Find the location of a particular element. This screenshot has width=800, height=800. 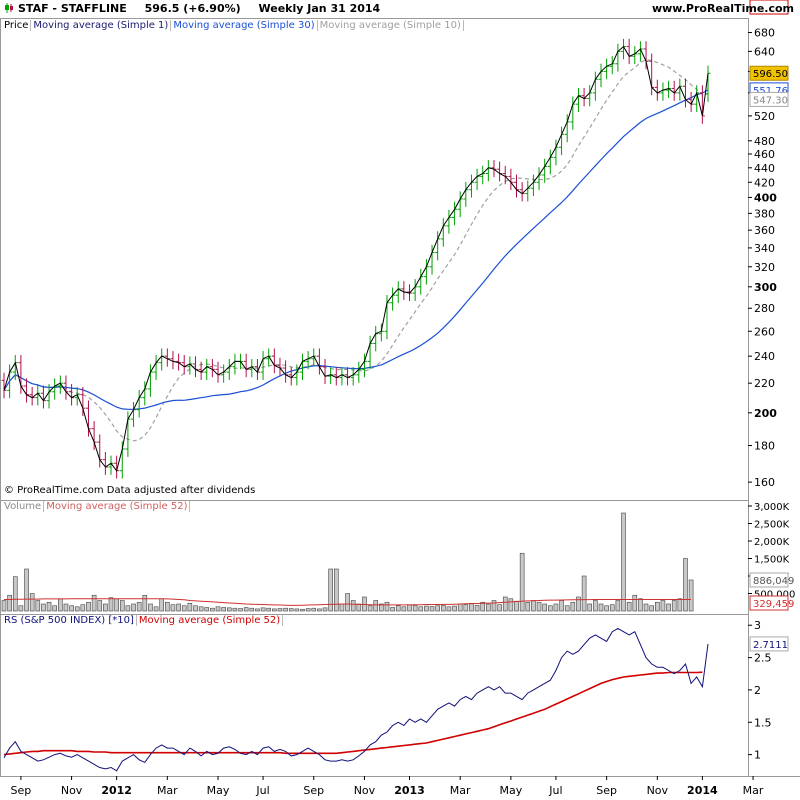

x-tick-label: Nov is located at coordinates (365, 790).